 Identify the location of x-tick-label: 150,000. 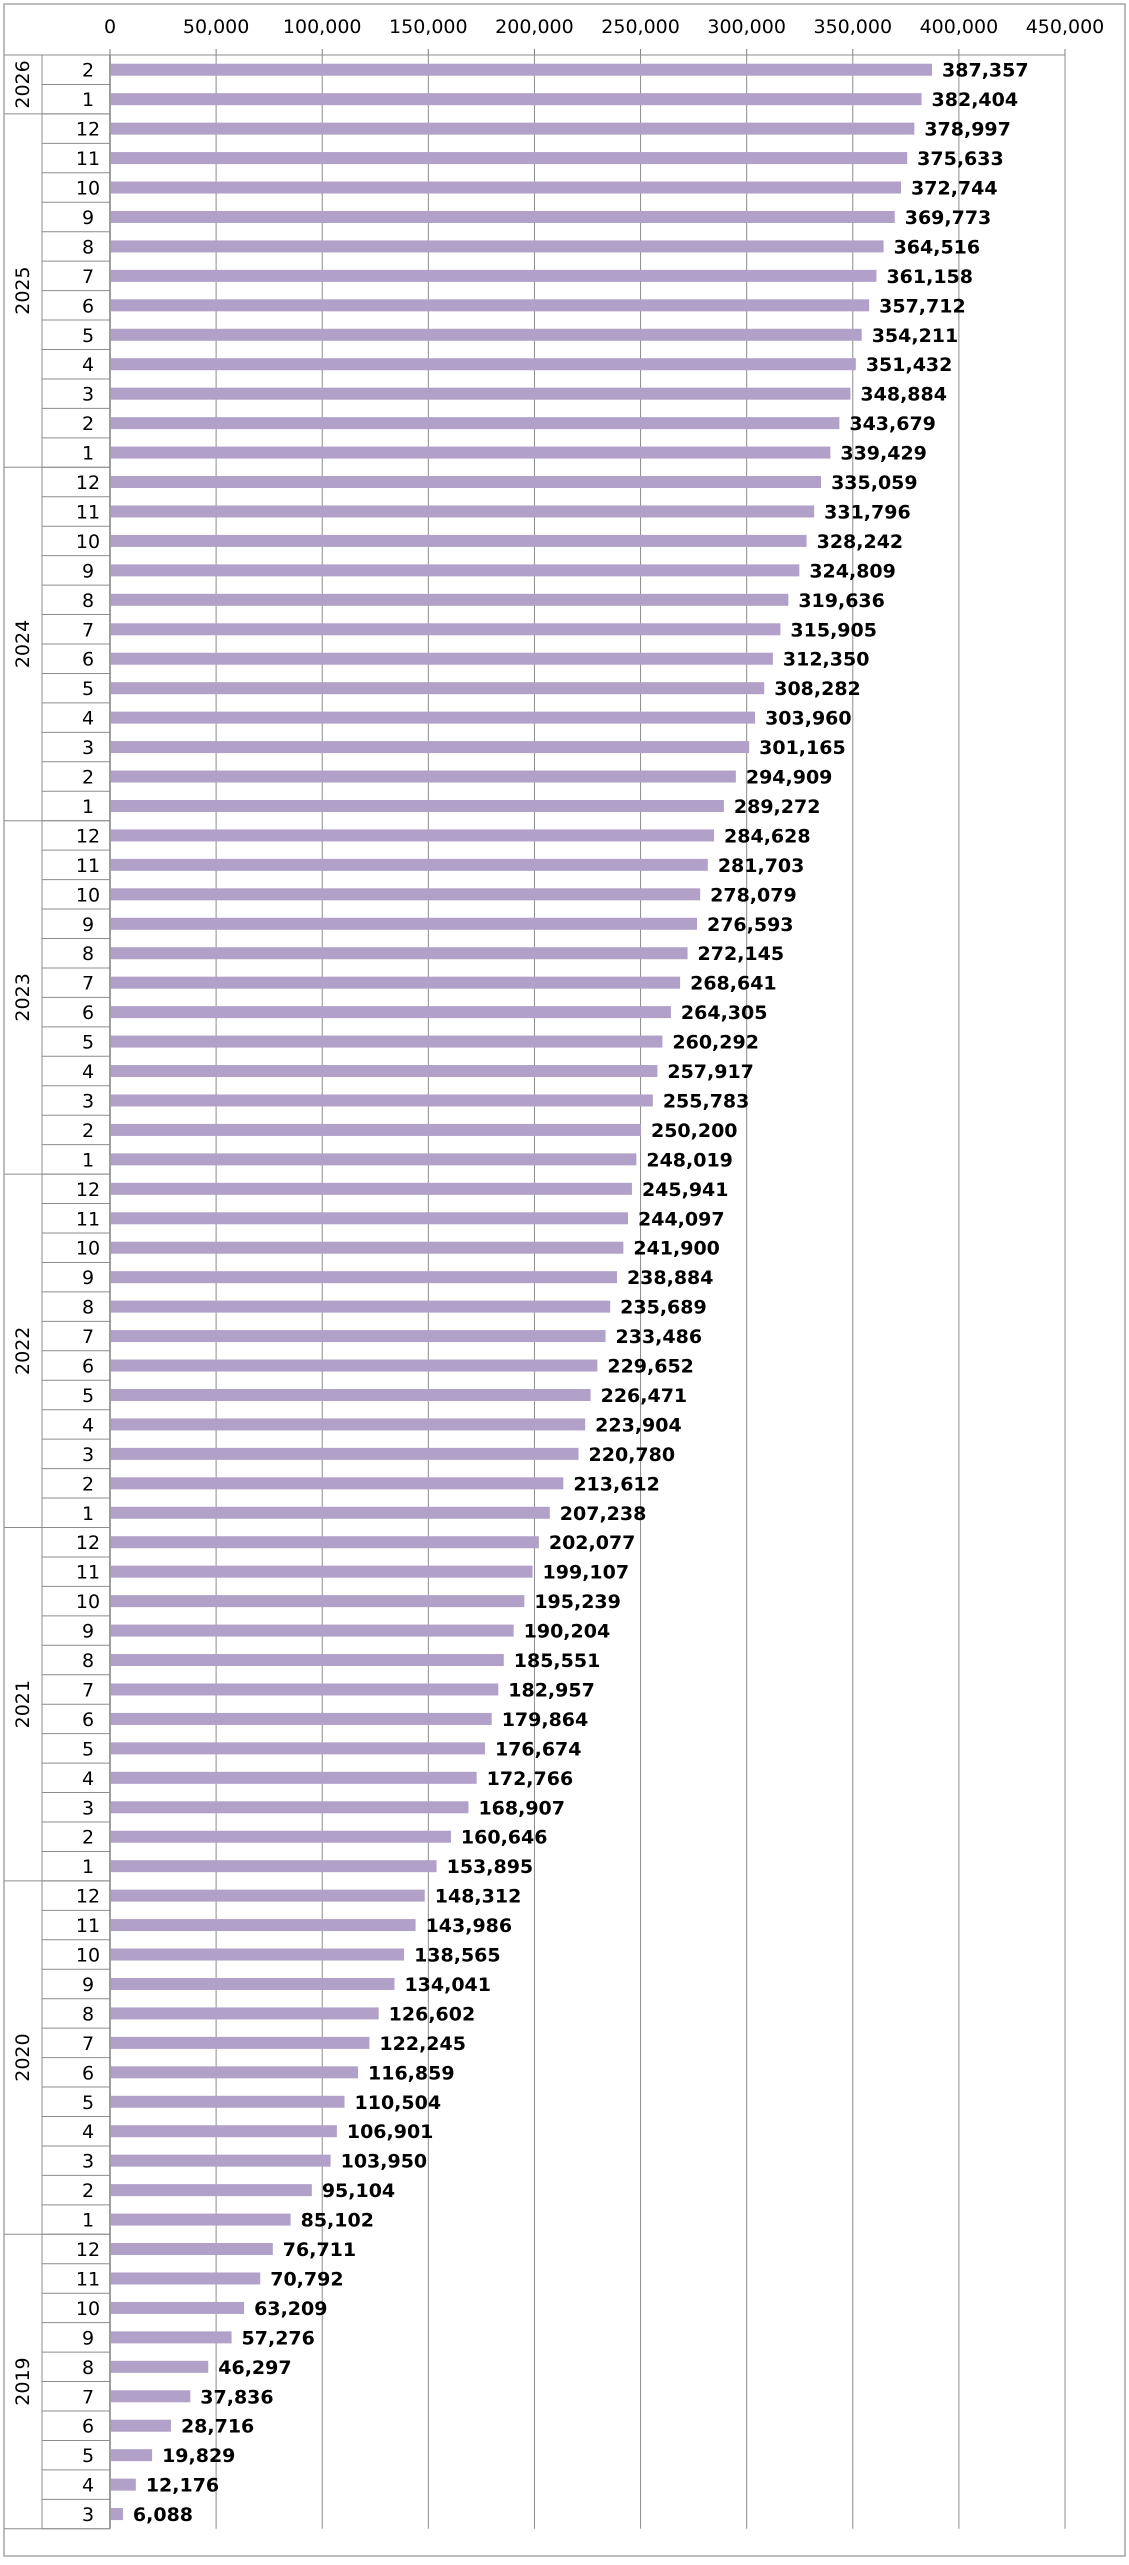
(428, 27).